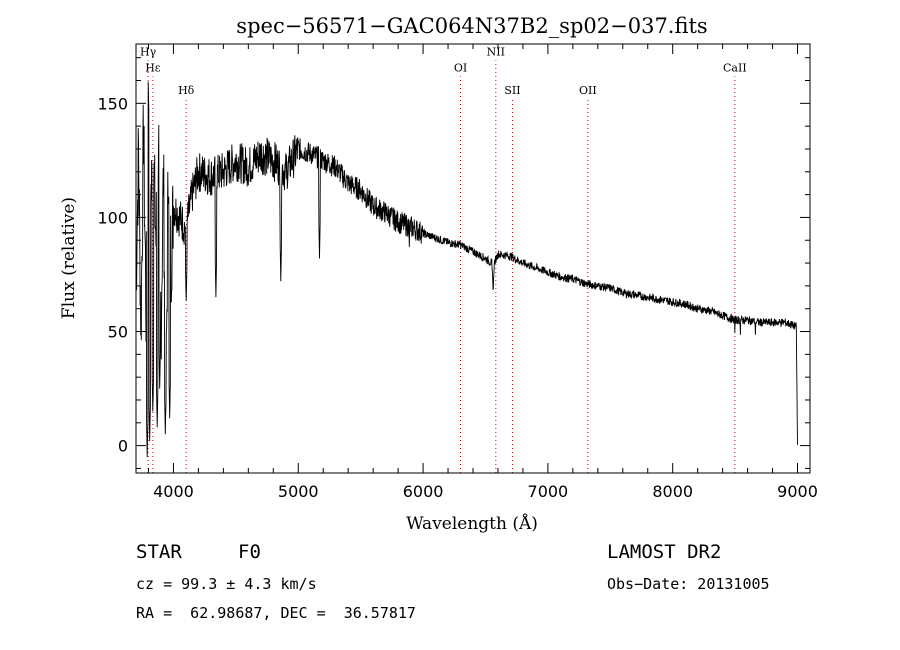  What do you see at coordinates (472, 523) in the screenshot?
I see `x-axis-label: Wavelength (Å)` at bounding box center [472, 523].